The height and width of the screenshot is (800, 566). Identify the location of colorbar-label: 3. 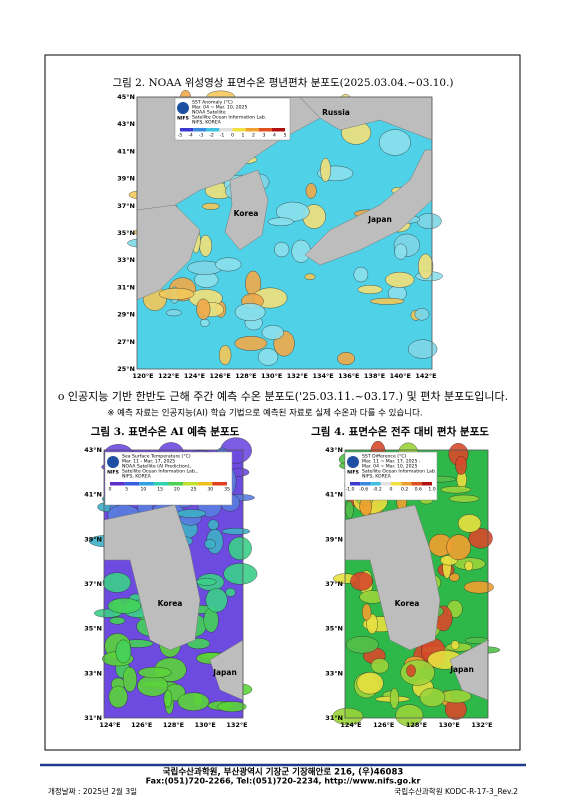
(264, 136).